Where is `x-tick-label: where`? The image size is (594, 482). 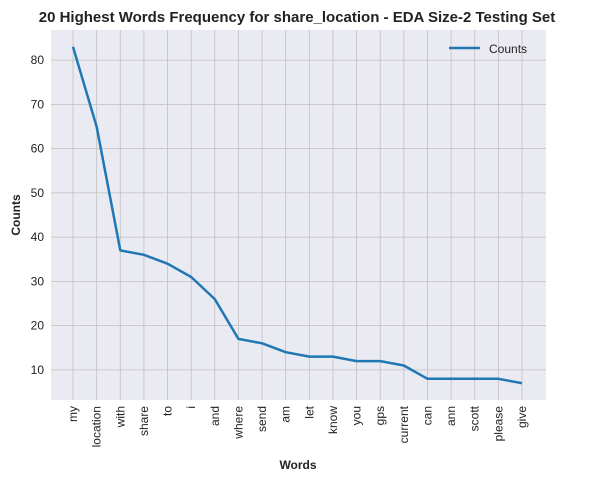 x-tick-label: where is located at coordinates (238, 423).